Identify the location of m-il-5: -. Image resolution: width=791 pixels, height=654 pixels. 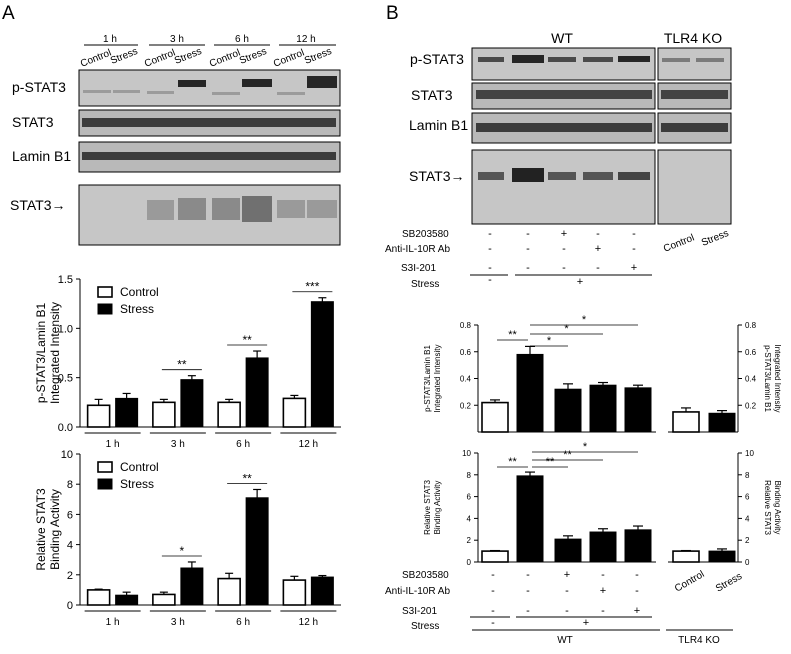
(634, 249).